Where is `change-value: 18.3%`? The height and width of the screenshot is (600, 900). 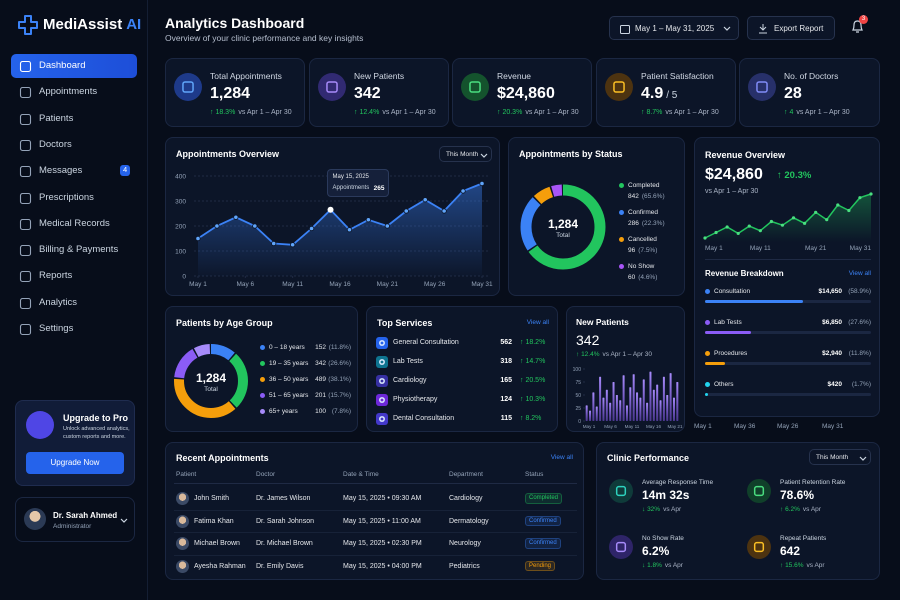
change-value: 18.3% is located at coordinates (222, 112).